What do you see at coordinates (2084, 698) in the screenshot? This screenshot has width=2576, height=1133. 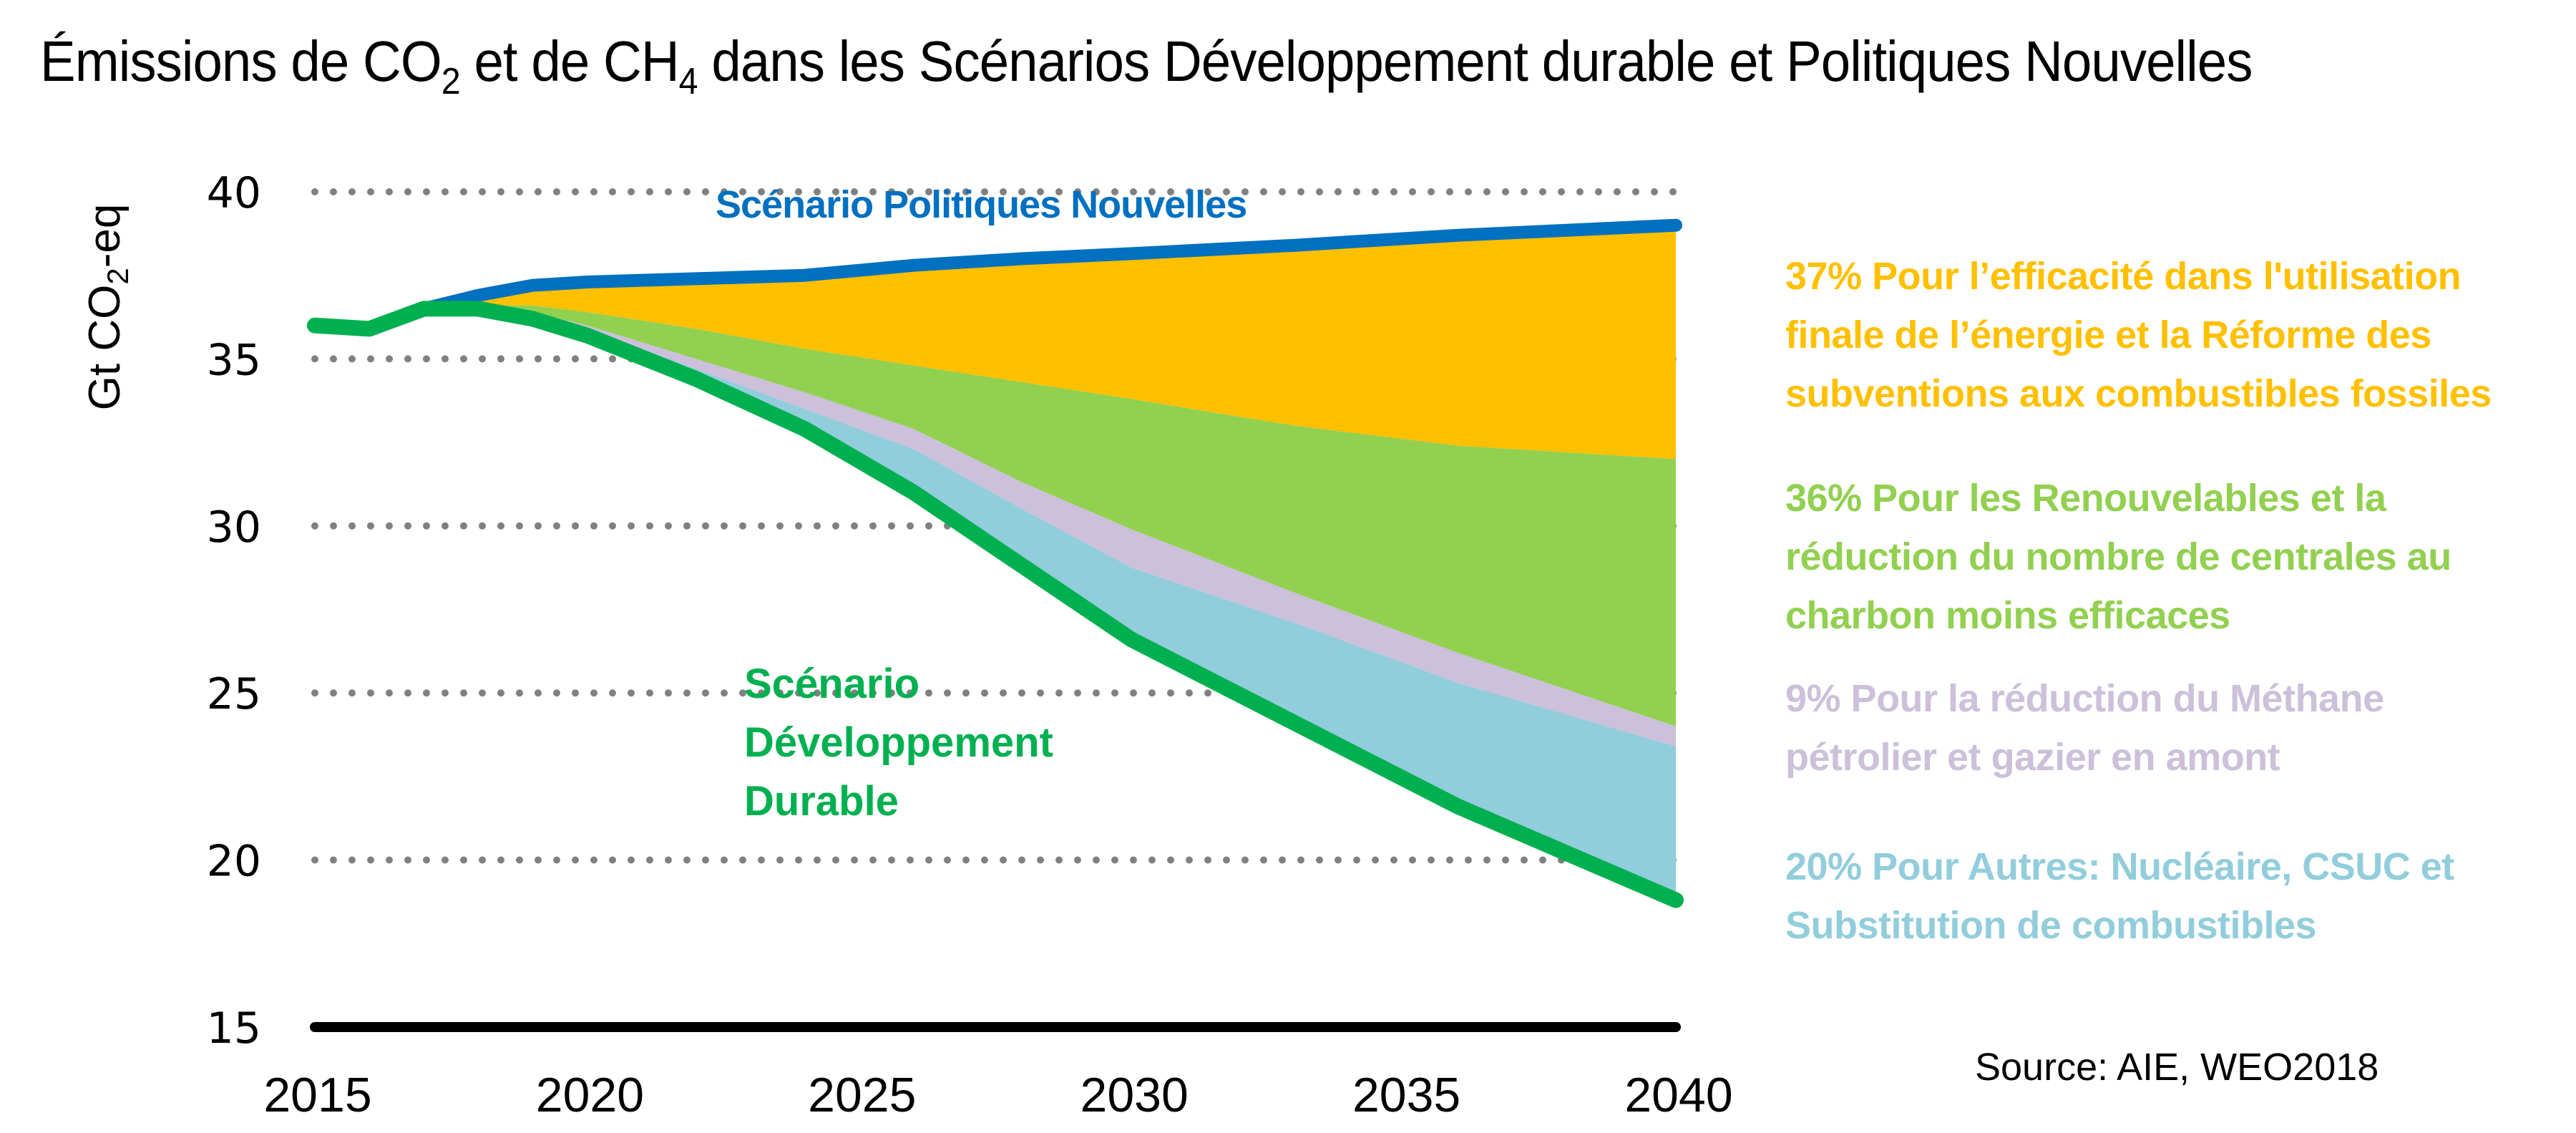 I see `legend-line: 9% Pour la réduction du Méthane` at bounding box center [2084, 698].